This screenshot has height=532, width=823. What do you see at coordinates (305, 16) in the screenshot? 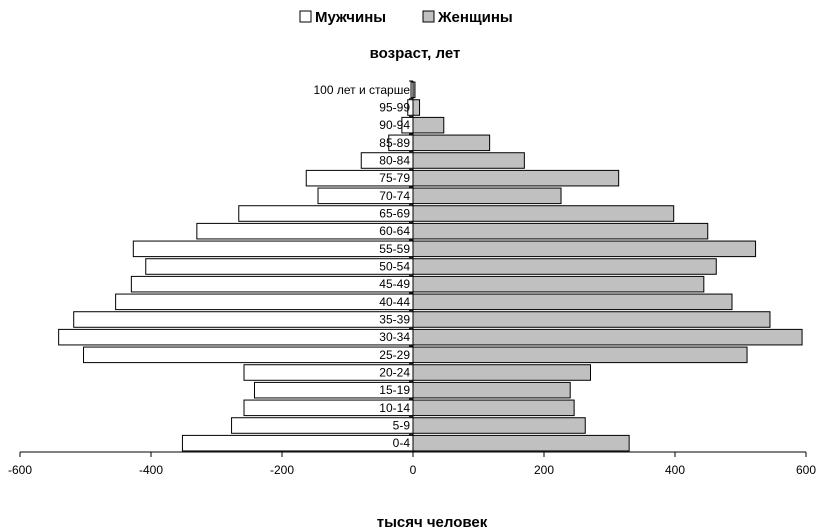
I see `legend-swatch-men` at bounding box center [305, 16].